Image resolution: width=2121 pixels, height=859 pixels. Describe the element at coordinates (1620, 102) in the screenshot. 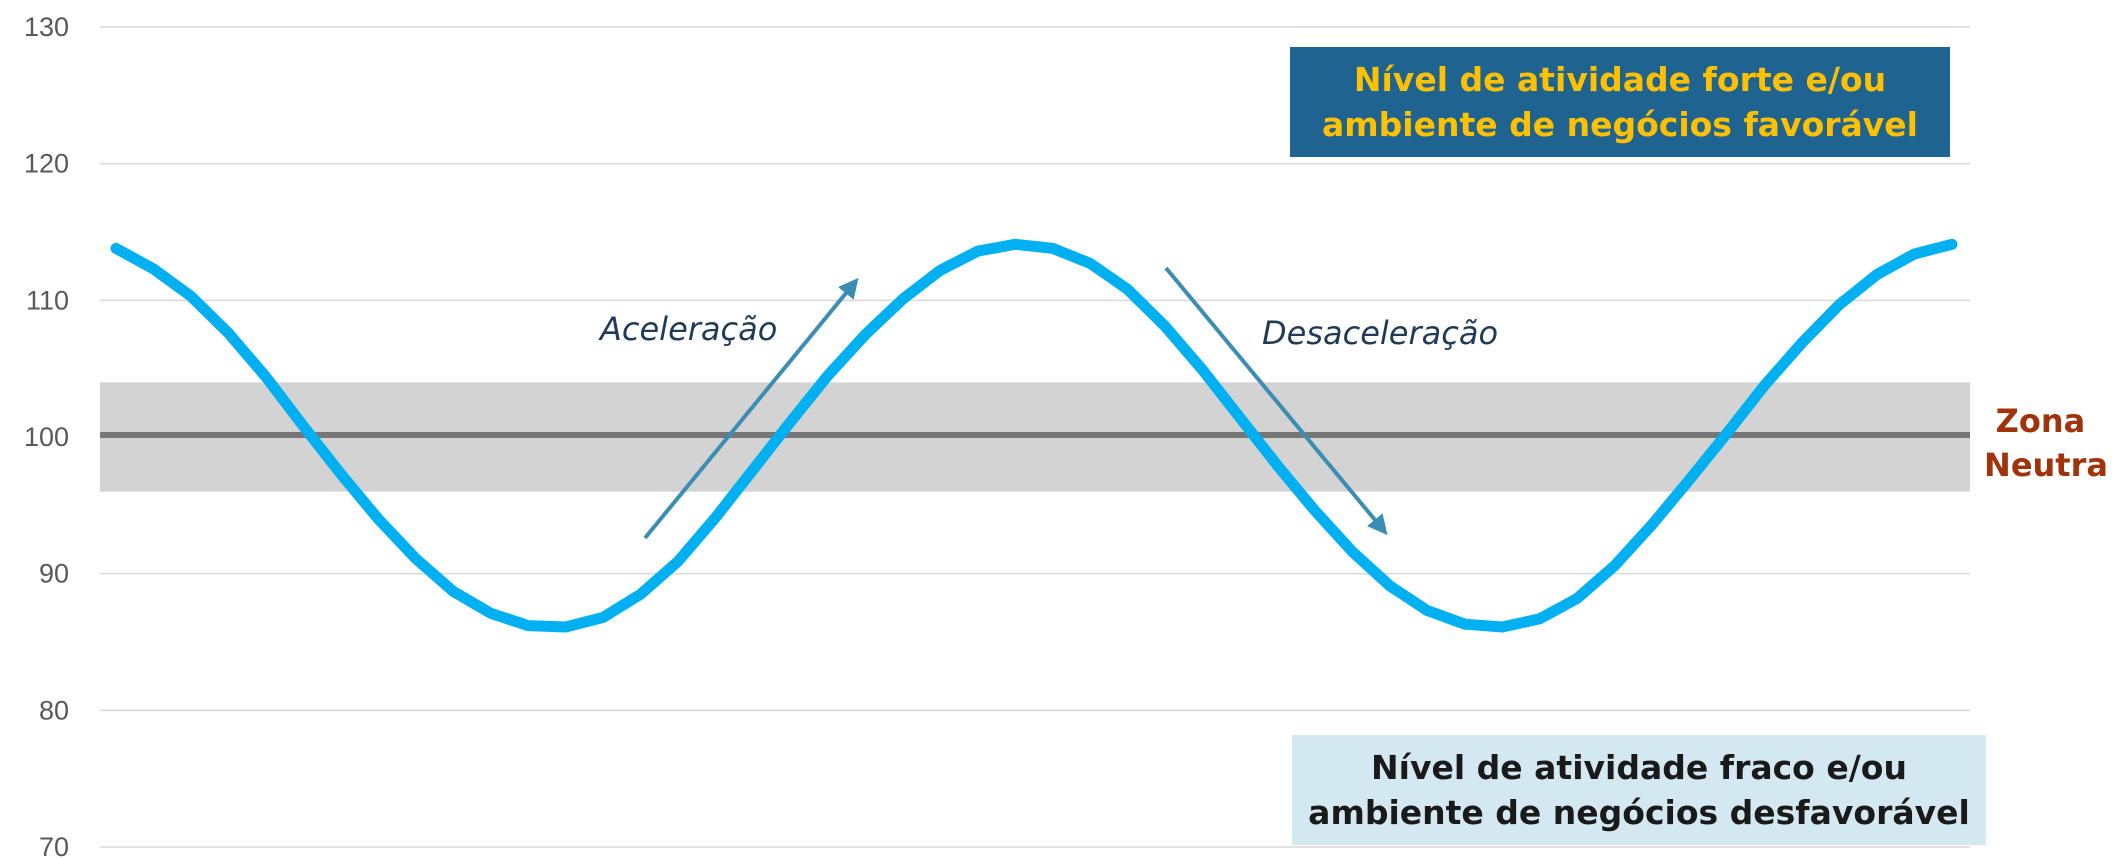

I see `favorable-box` at that location.